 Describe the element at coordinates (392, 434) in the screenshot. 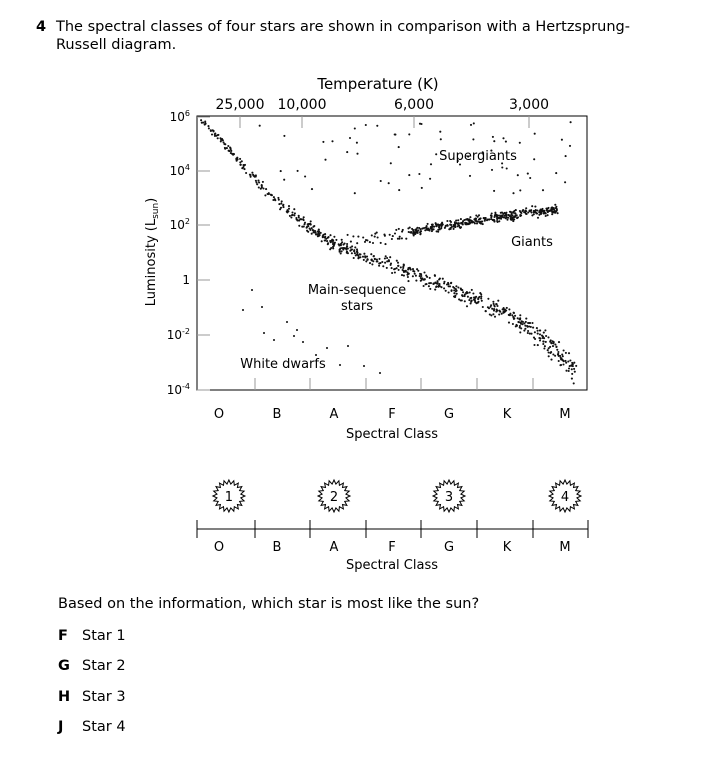

I see `hr-spectral-title: Spectral Class` at that location.